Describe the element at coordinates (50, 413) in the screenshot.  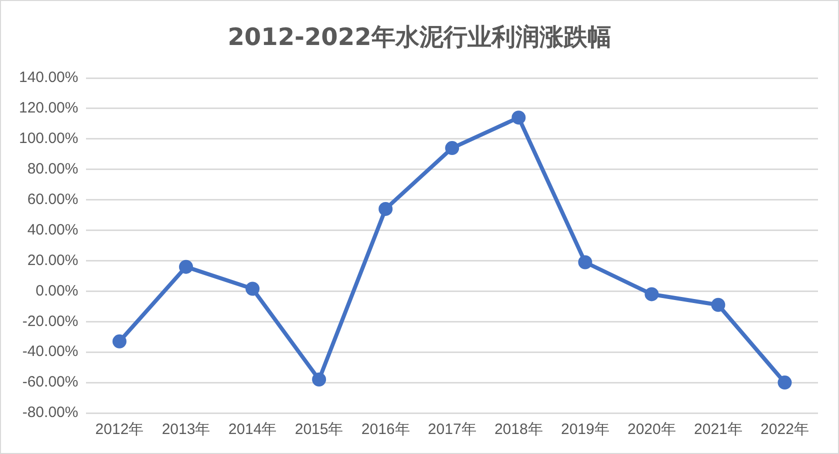
I see `y-tick-label: -80.00%` at that location.